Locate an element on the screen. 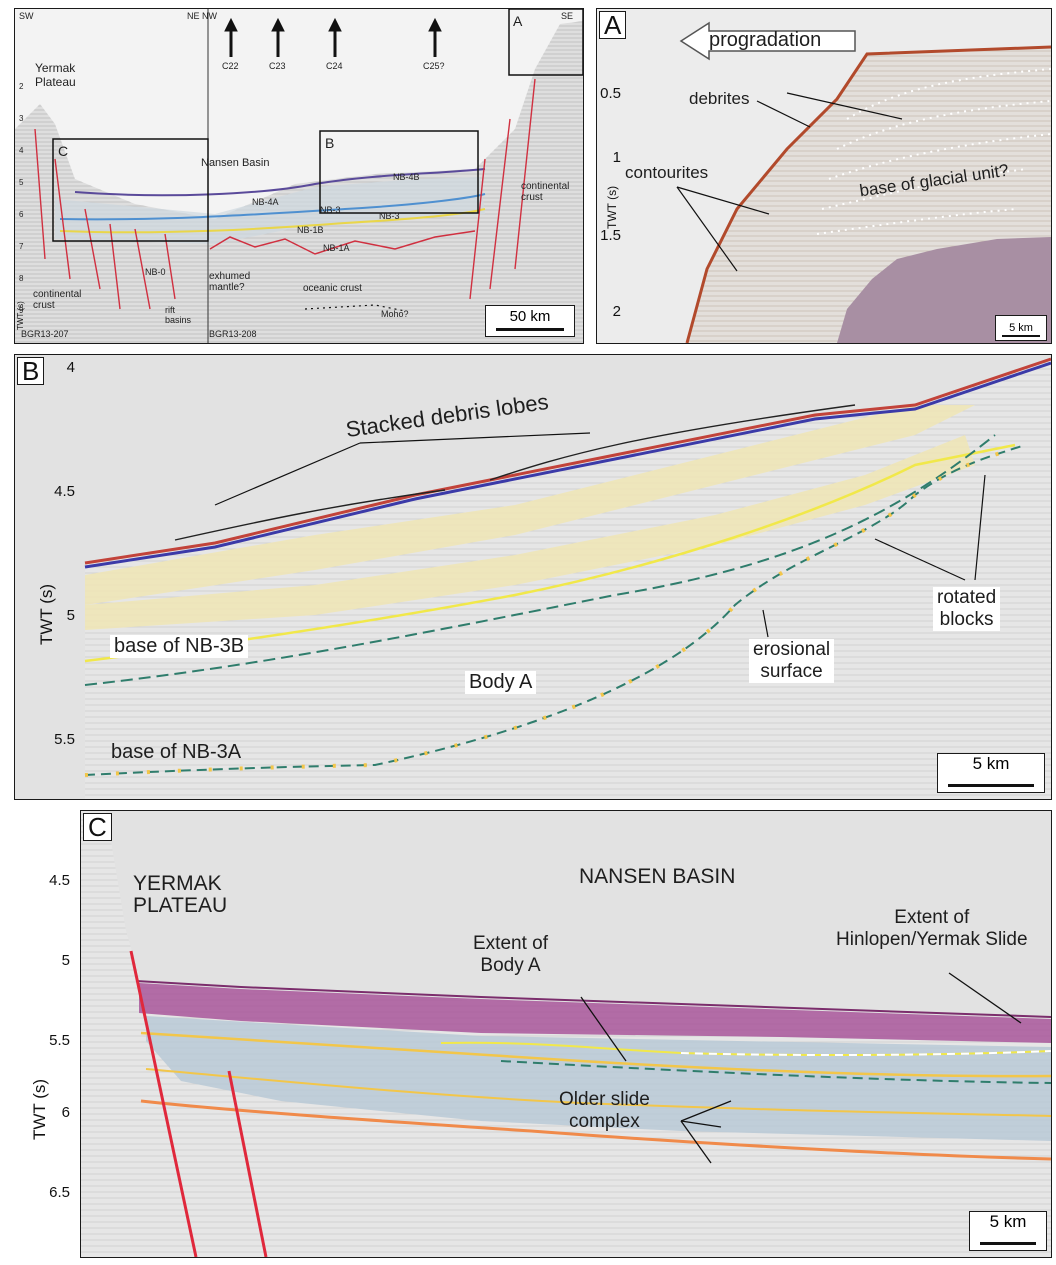 The width and height of the screenshot is (1056, 1265). debrites-label: debrites is located at coordinates (719, 98).